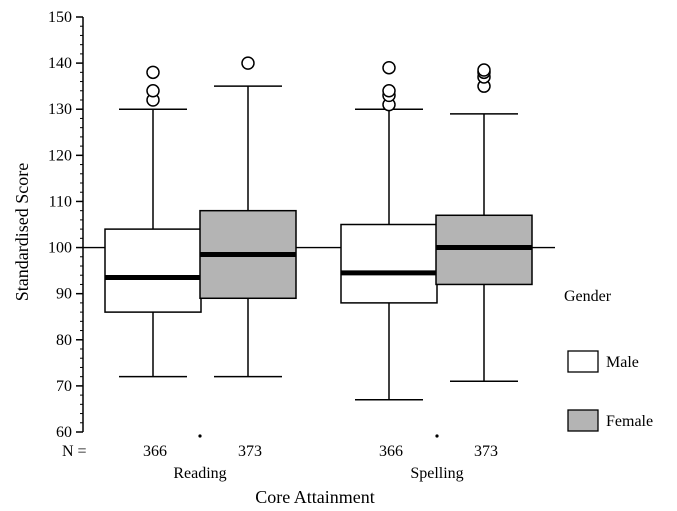  Describe the element at coordinates (74, 451) in the screenshot. I see `n-label: N =` at that location.